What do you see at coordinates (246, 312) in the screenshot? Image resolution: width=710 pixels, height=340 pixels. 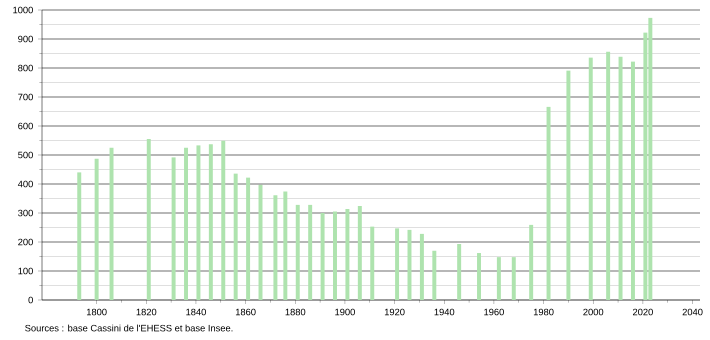 I see `x-tick-label: 1860` at bounding box center [246, 312].